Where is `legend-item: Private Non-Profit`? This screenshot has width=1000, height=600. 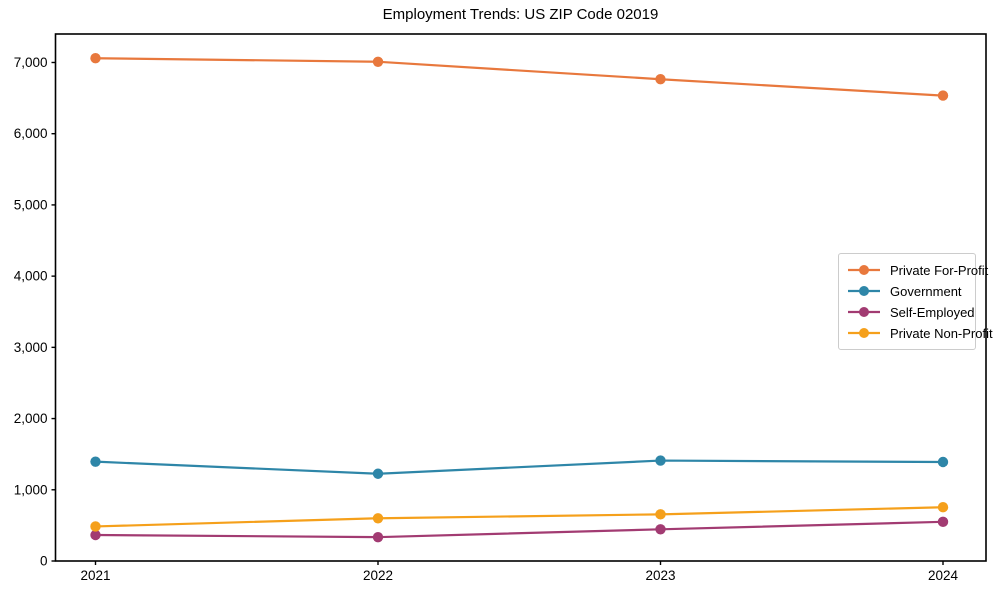 legend-item: Private Non-Profit is located at coordinates (920, 333).